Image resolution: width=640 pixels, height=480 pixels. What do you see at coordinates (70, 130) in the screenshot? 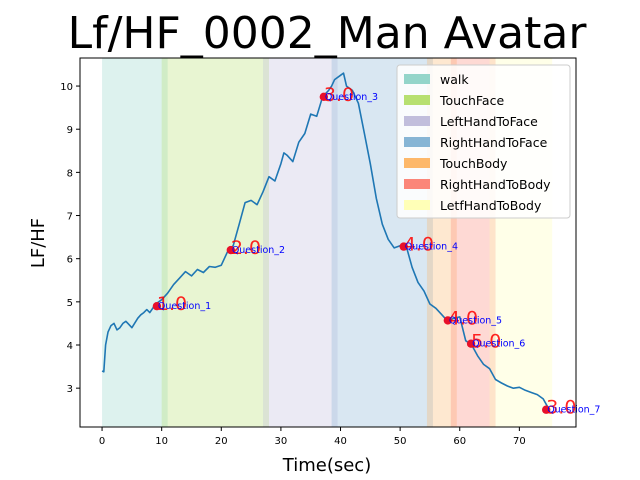
I see `y-tick-label: 9` at bounding box center [70, 130].